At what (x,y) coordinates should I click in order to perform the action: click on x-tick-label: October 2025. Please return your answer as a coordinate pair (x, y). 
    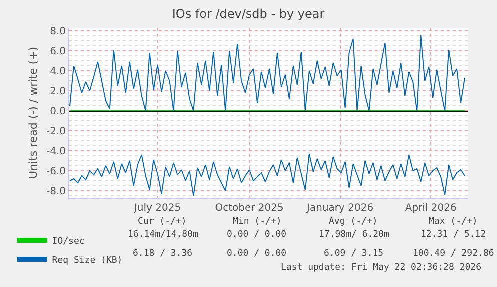
    Looking at the image, I should click on (249, 208).